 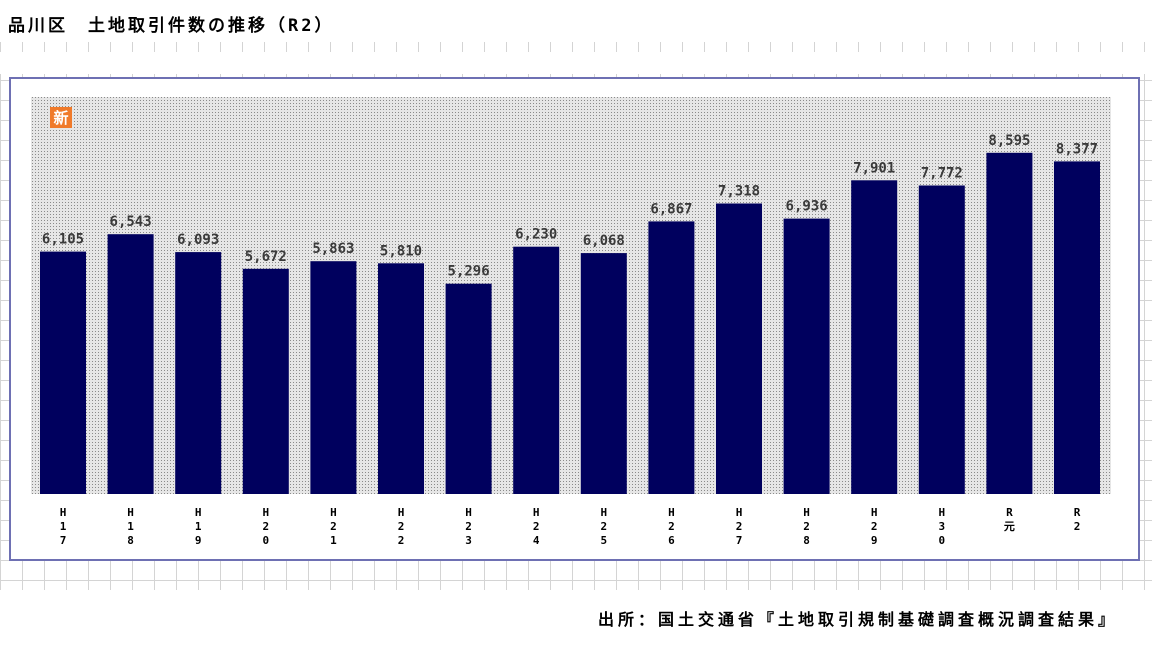 I want to click on data-label-H19: 6,093, so click(x=198, y=240).